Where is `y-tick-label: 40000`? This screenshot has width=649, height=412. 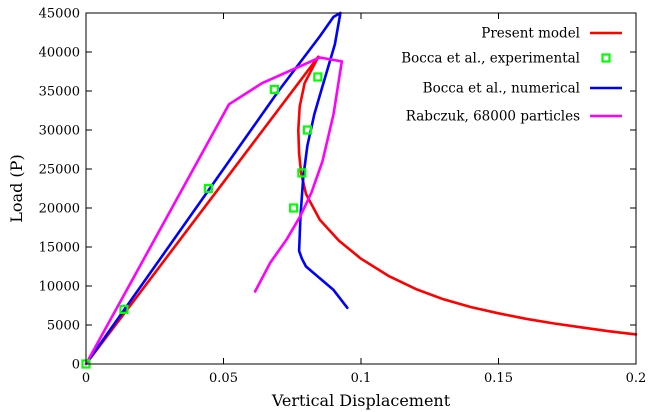
y-tick-label: 40000 is located at coordinates (59, 53).